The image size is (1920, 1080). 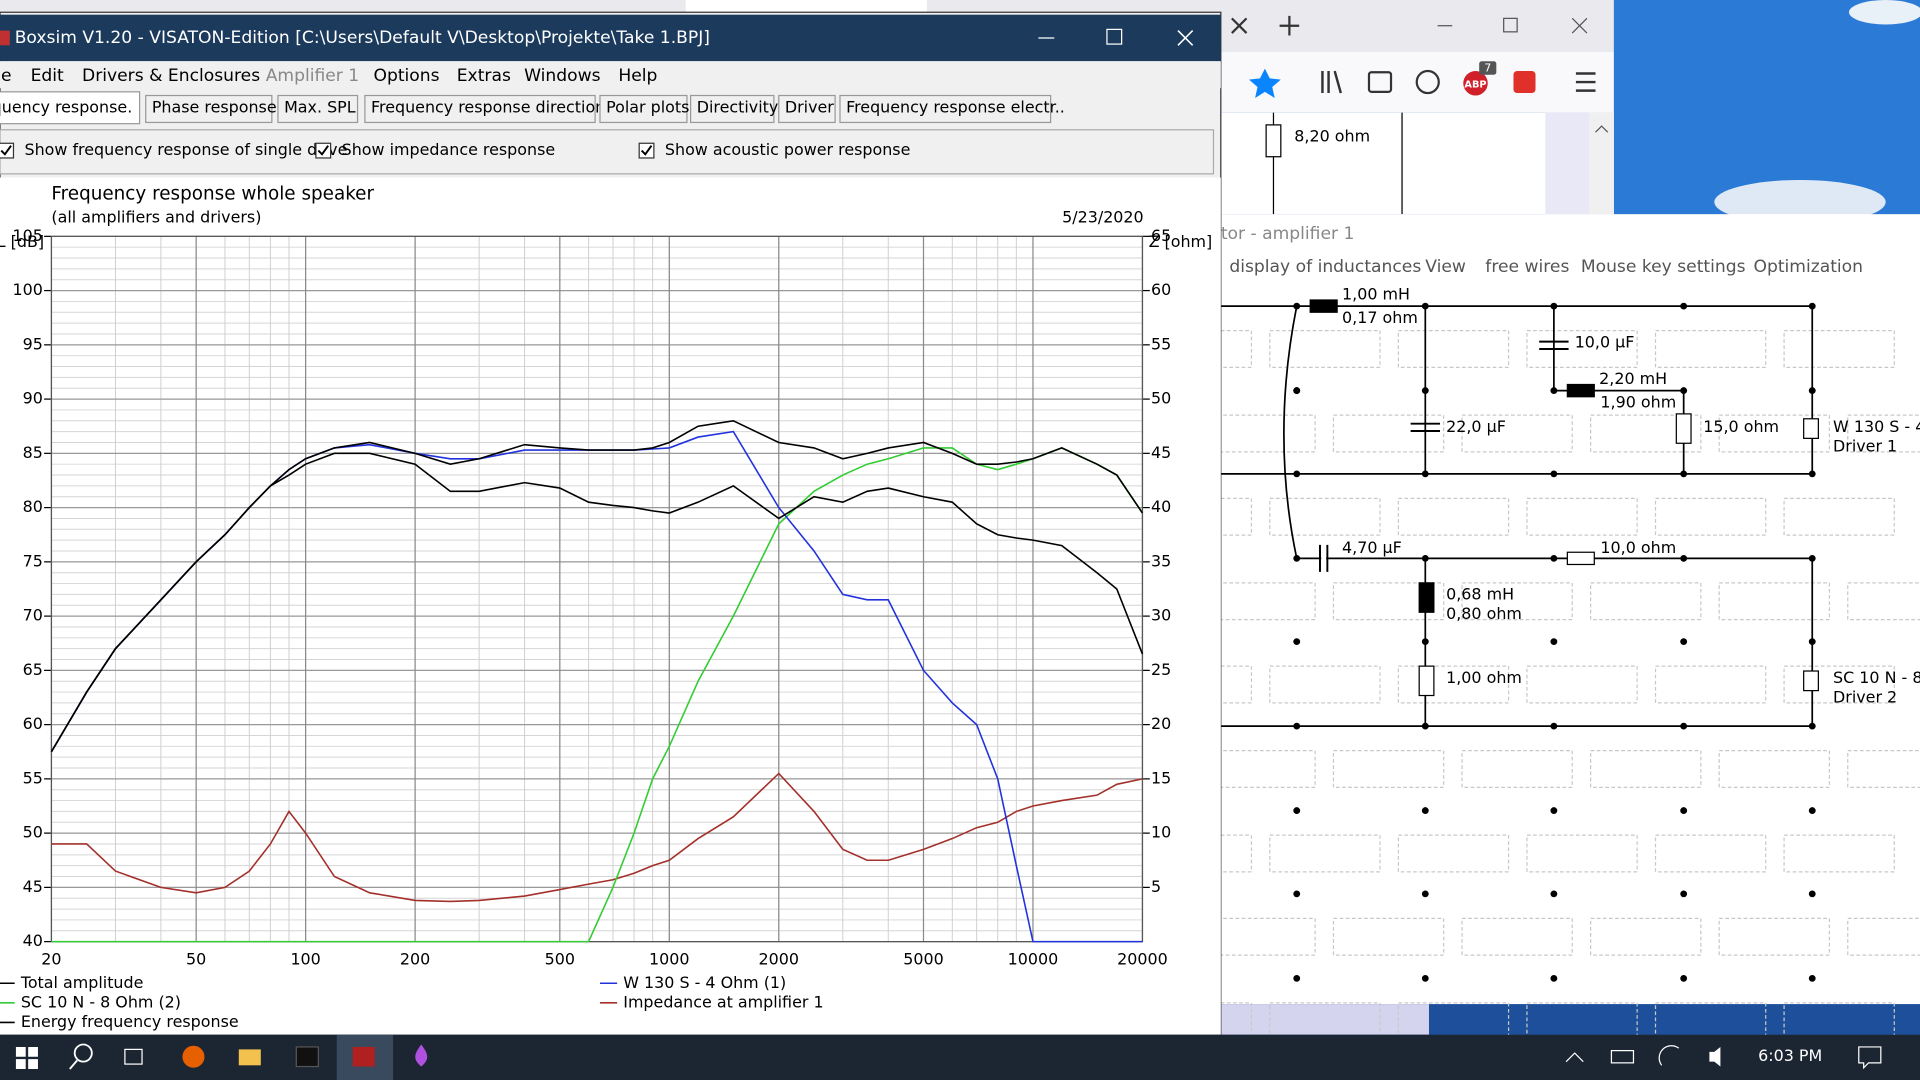 I want to click on battery, so click(x=1622, y=1057).